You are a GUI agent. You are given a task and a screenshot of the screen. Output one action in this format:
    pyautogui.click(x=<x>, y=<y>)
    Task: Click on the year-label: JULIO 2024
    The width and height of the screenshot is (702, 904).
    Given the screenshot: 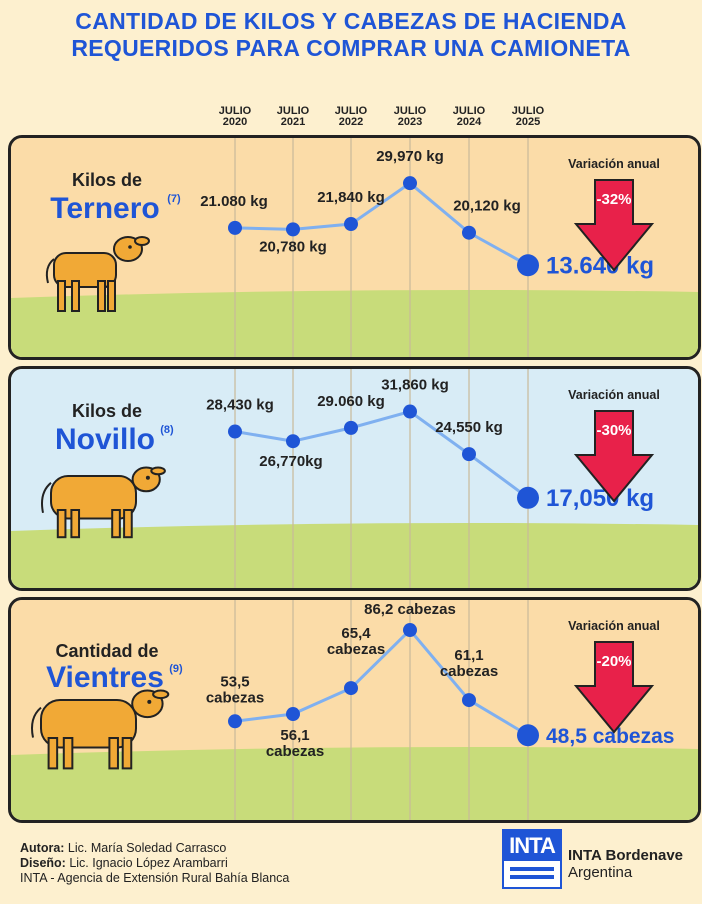 What is the action you would take?
    pyautogui.click(x=469, y=117)
    